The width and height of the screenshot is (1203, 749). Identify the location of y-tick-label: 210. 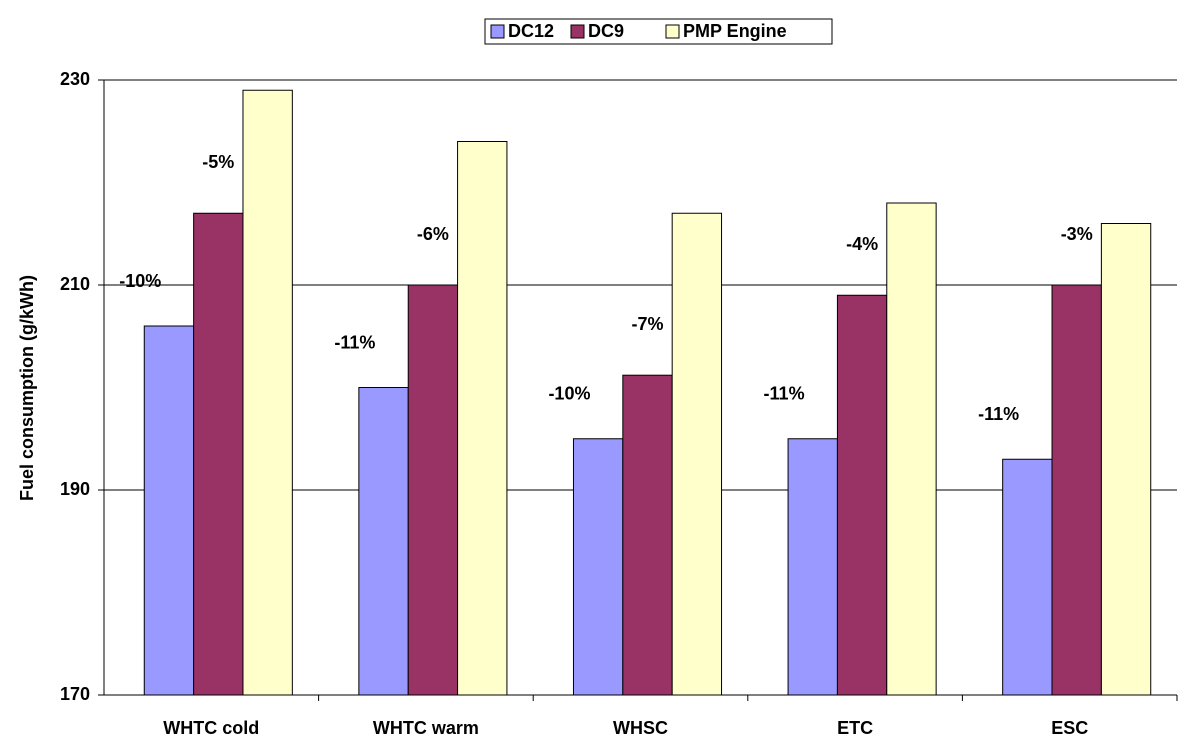
(75, 284).